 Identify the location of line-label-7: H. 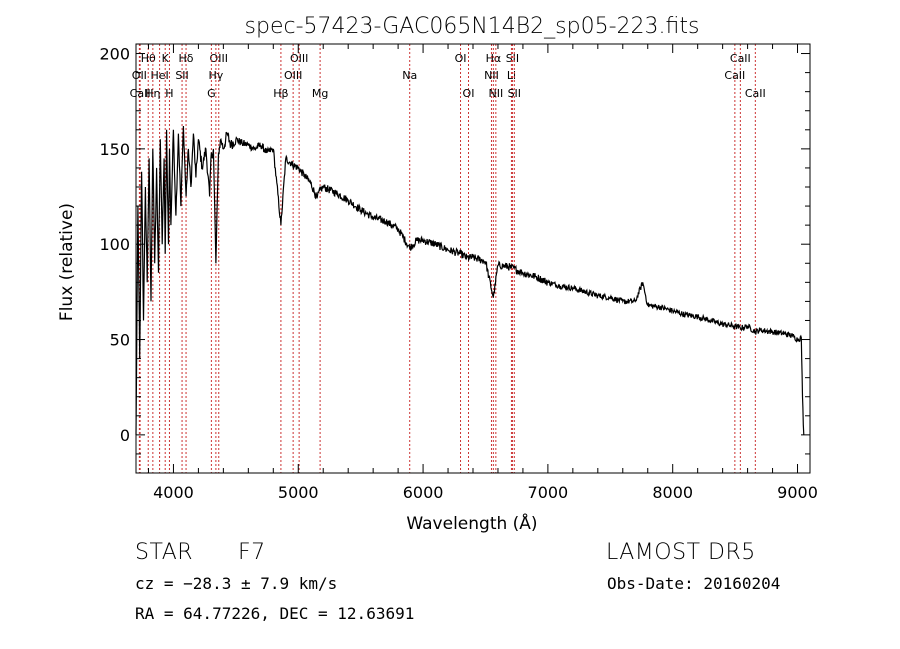
(169, 93).